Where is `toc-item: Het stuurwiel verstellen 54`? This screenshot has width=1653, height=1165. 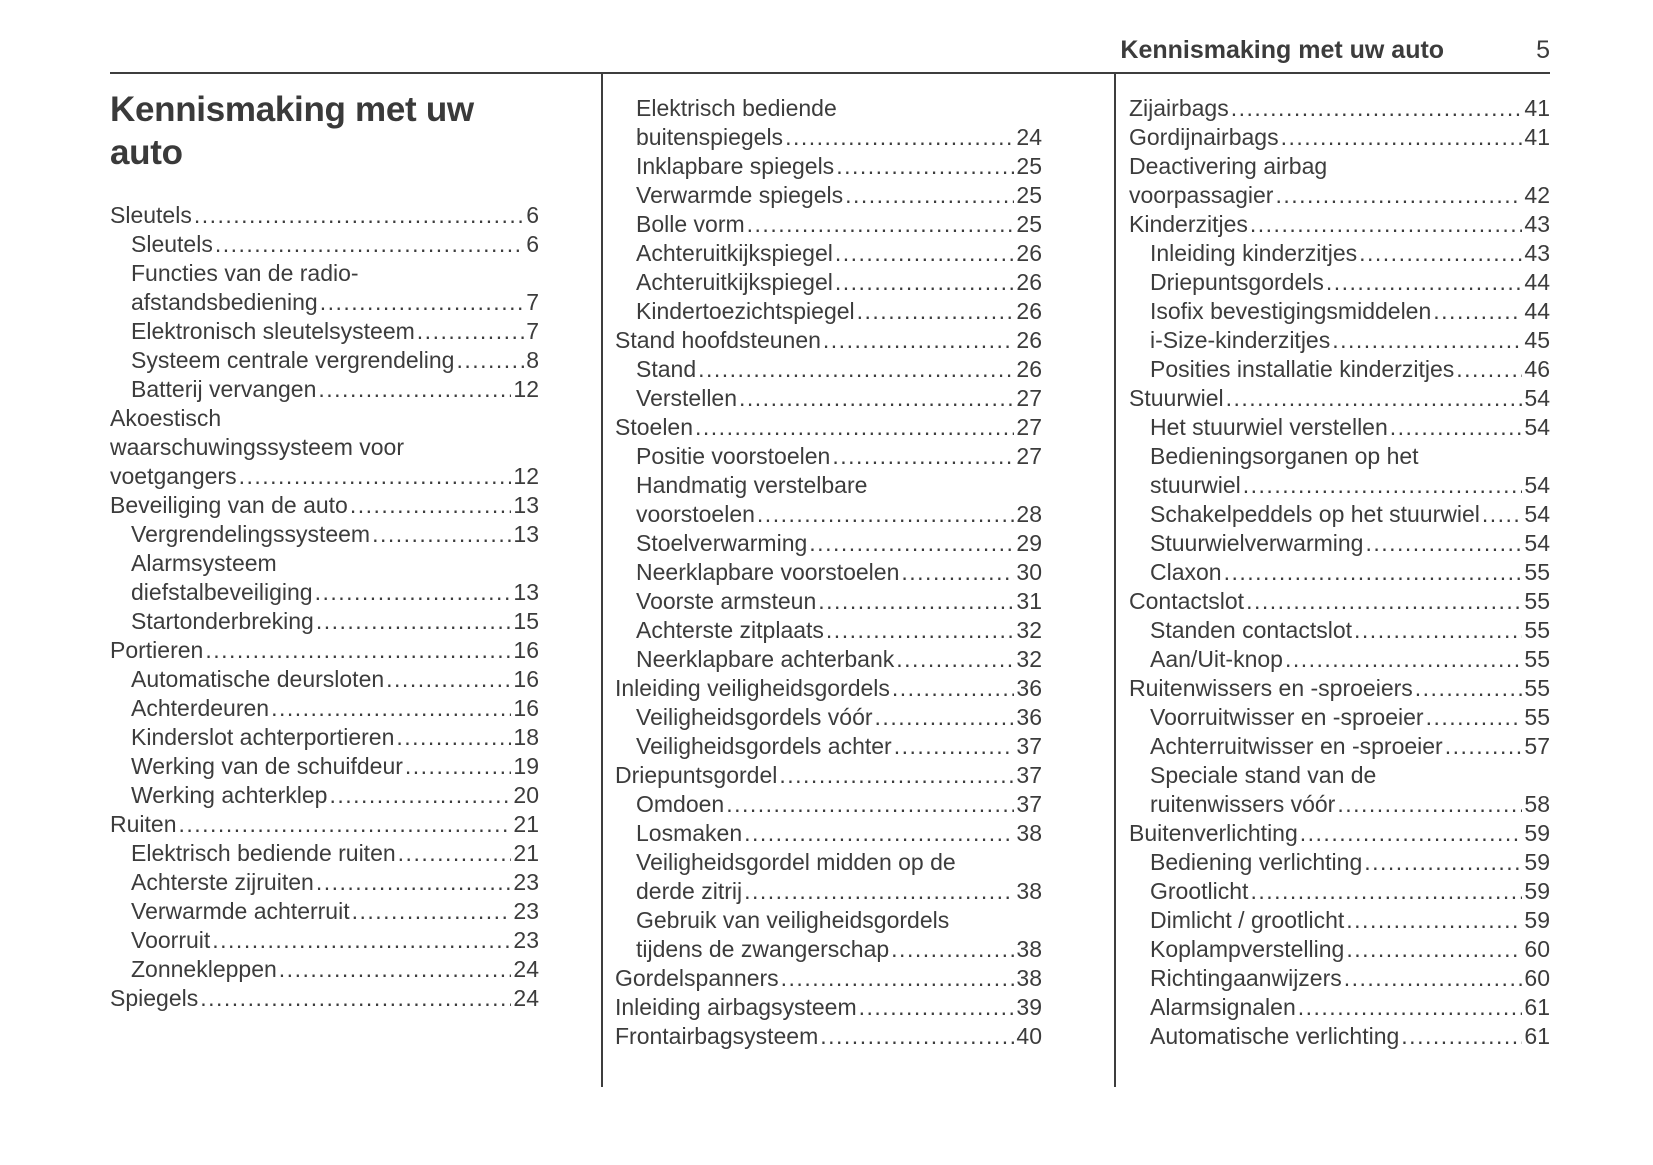 toc-item: Het stuurwiel verstellen 54 is located at coordinates (1339, 427).